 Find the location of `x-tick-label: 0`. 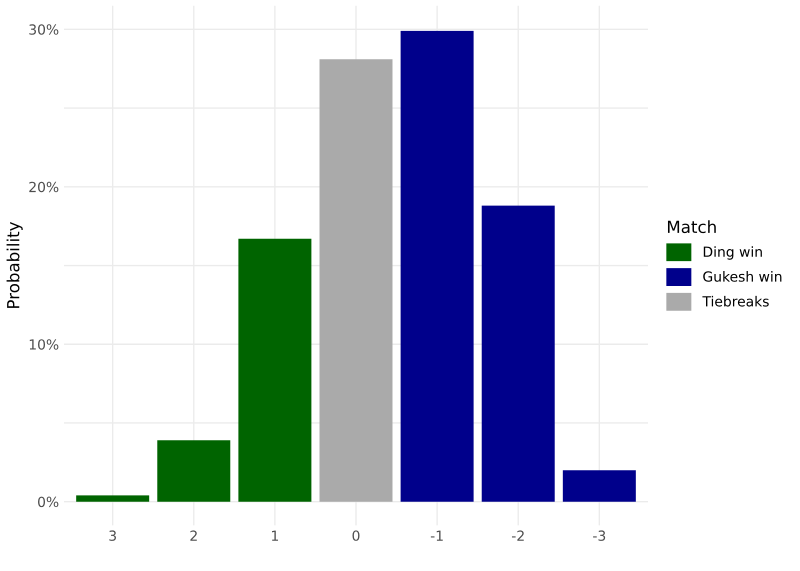

x-tick-label: 0 is located at coordinates (356, 535).